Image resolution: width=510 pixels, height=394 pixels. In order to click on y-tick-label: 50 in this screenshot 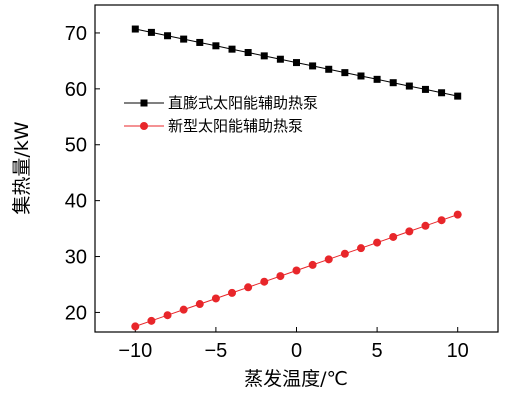, I will do `click(76, 146)`.